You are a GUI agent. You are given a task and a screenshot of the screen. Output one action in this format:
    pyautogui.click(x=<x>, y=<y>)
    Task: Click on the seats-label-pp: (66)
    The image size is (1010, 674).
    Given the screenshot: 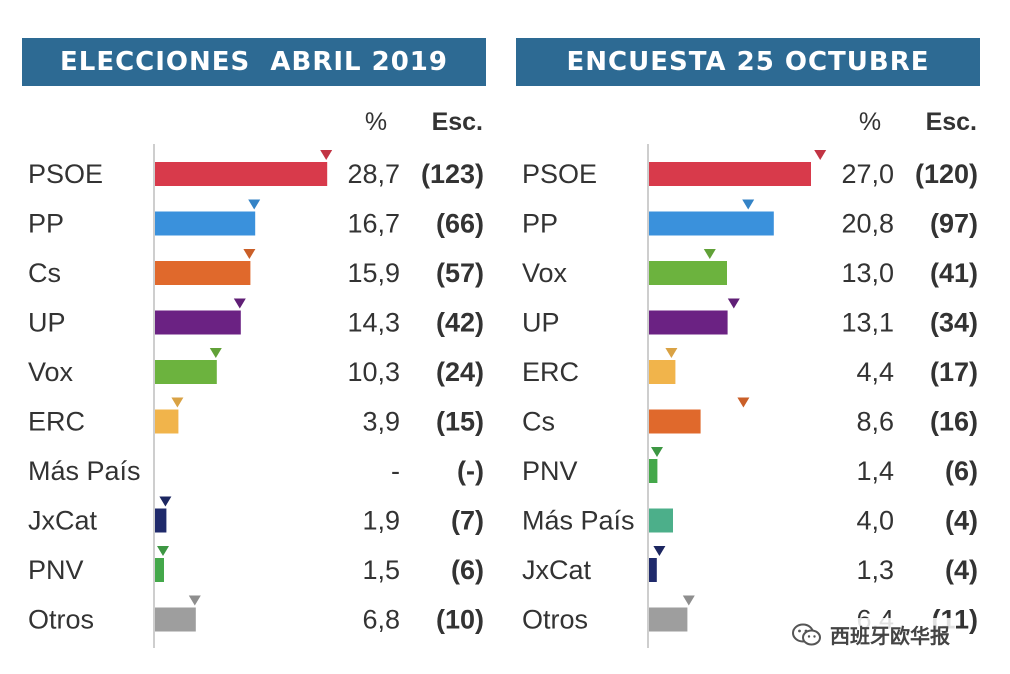 What is the action you would take?
    pyautogui.click(x=460, y=224)
    